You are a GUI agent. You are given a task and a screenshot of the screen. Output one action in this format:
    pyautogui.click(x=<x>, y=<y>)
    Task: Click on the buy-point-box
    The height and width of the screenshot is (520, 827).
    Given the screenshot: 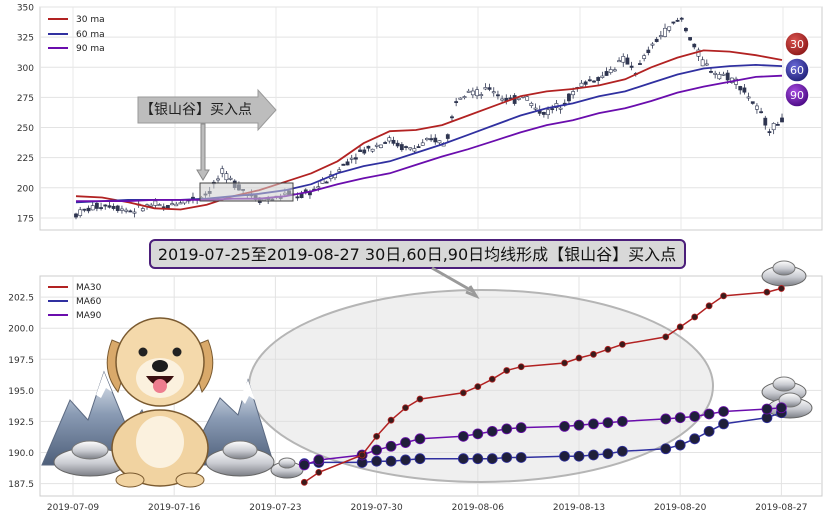 What is the action you would take?
    pyautogui.click(x=246, y=192)
    